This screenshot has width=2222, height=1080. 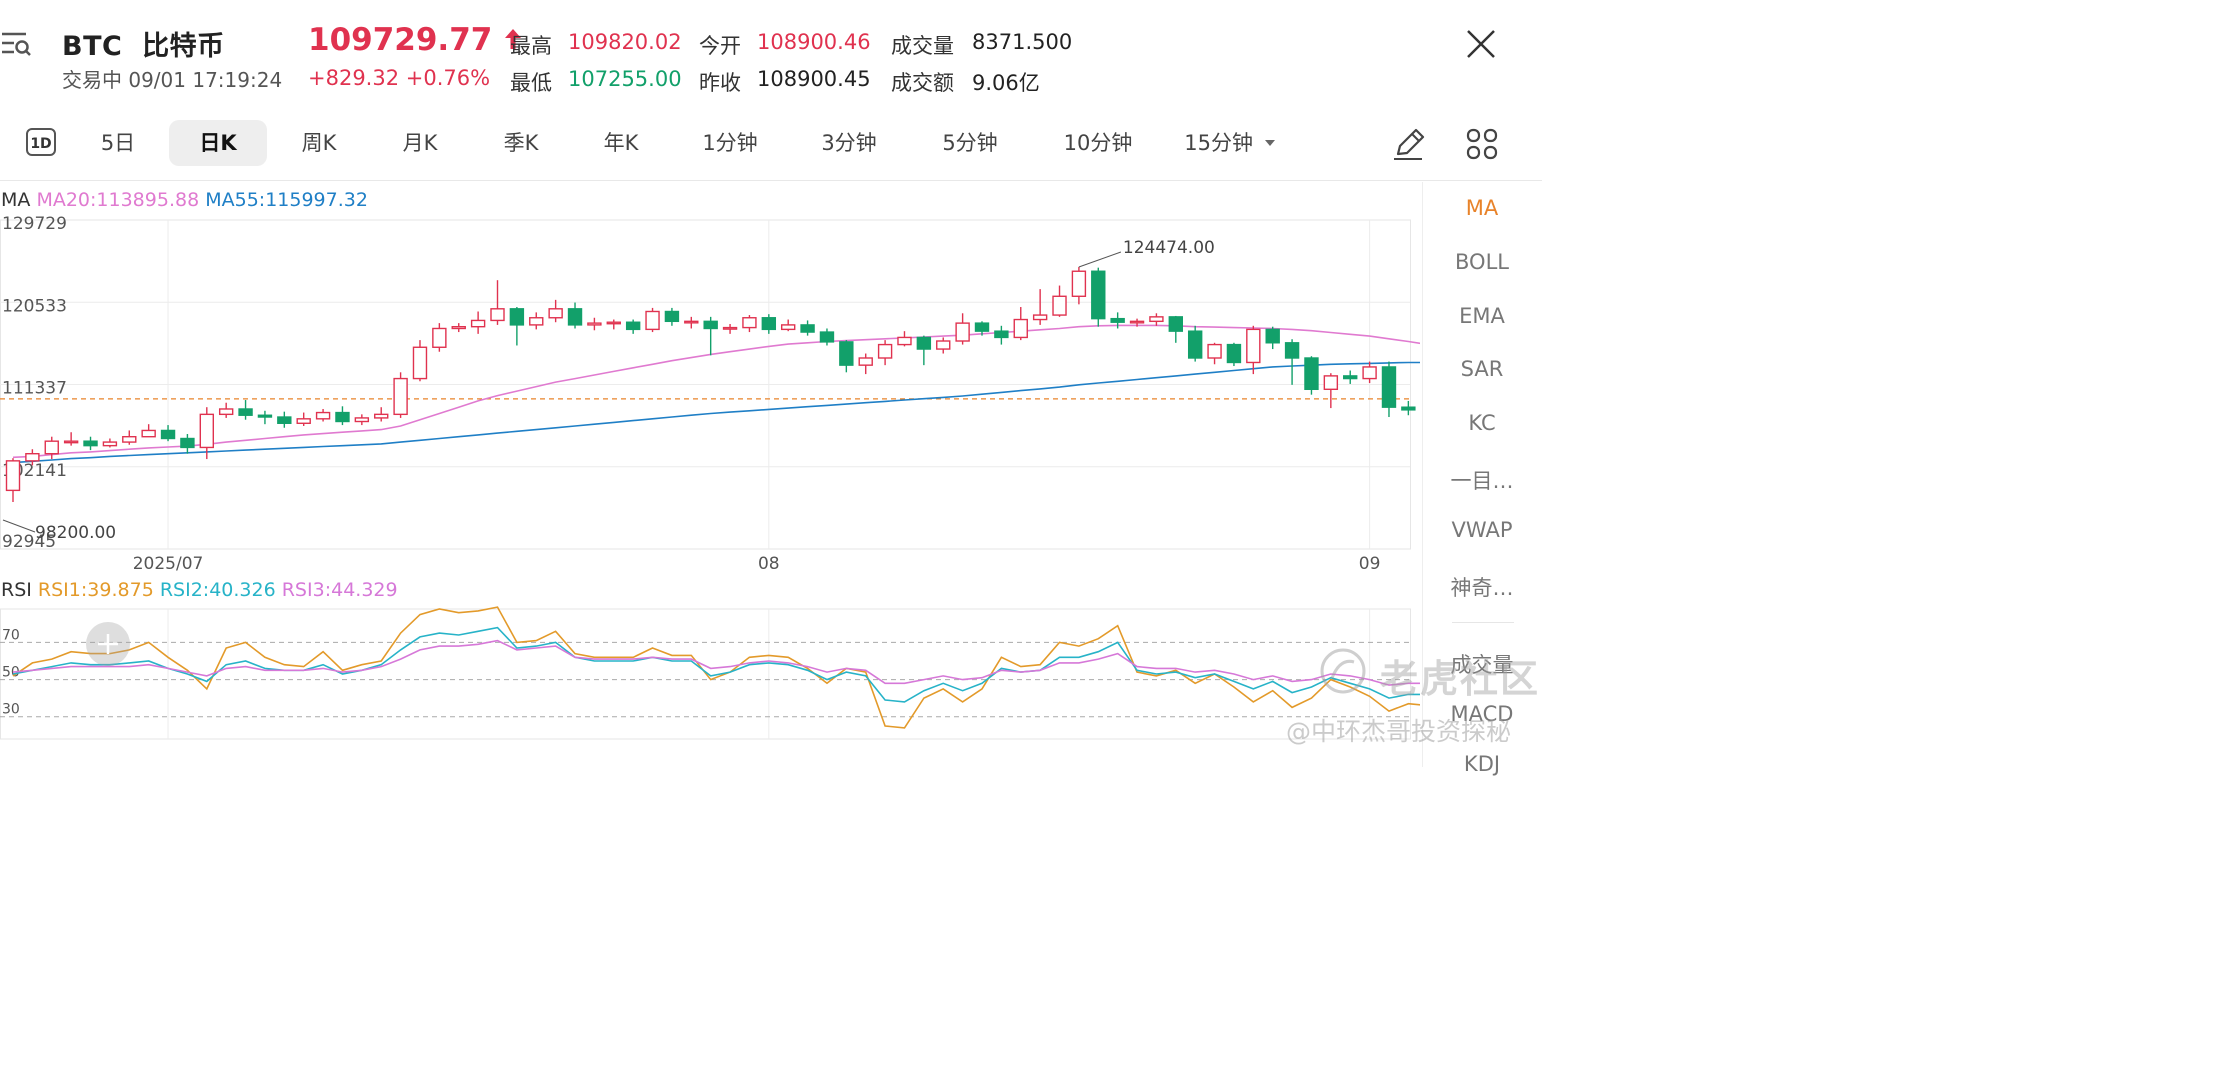 What do you see at coordinates (1098, 143) in the screenshot?
I see `tab-10-min: 10分钟` at bounding box center [1098, 143].